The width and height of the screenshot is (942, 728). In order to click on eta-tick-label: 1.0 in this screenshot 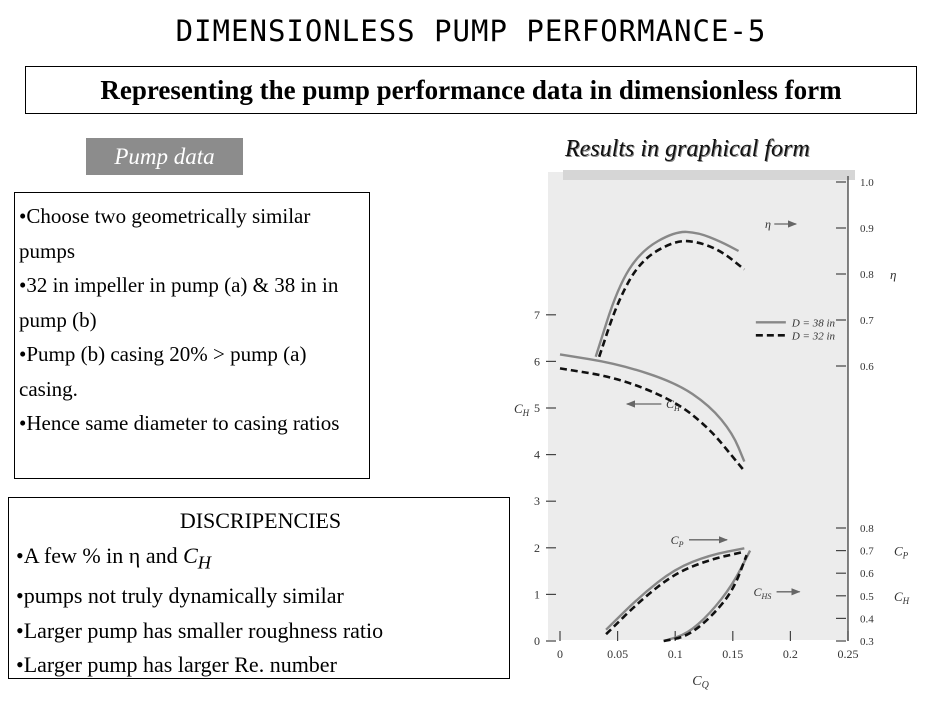, I will do `click(867, 183)`.